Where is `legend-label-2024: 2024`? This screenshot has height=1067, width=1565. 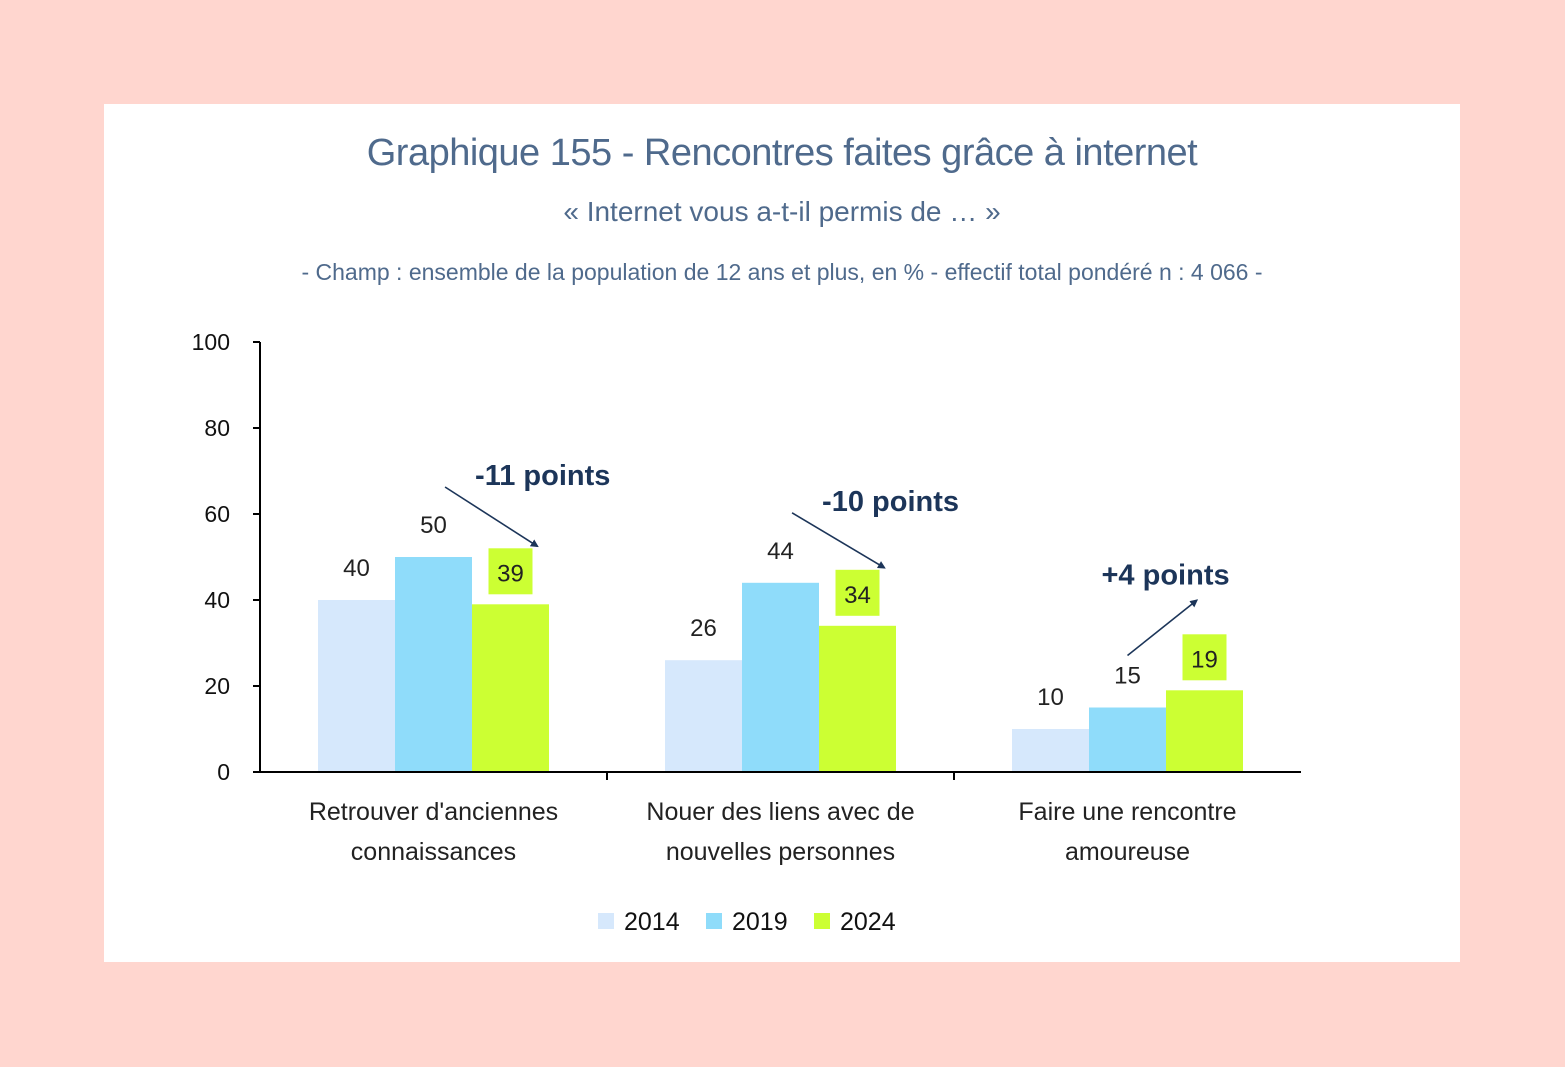 legend-label-2024: 2024 is located at coordinates (868, 922).